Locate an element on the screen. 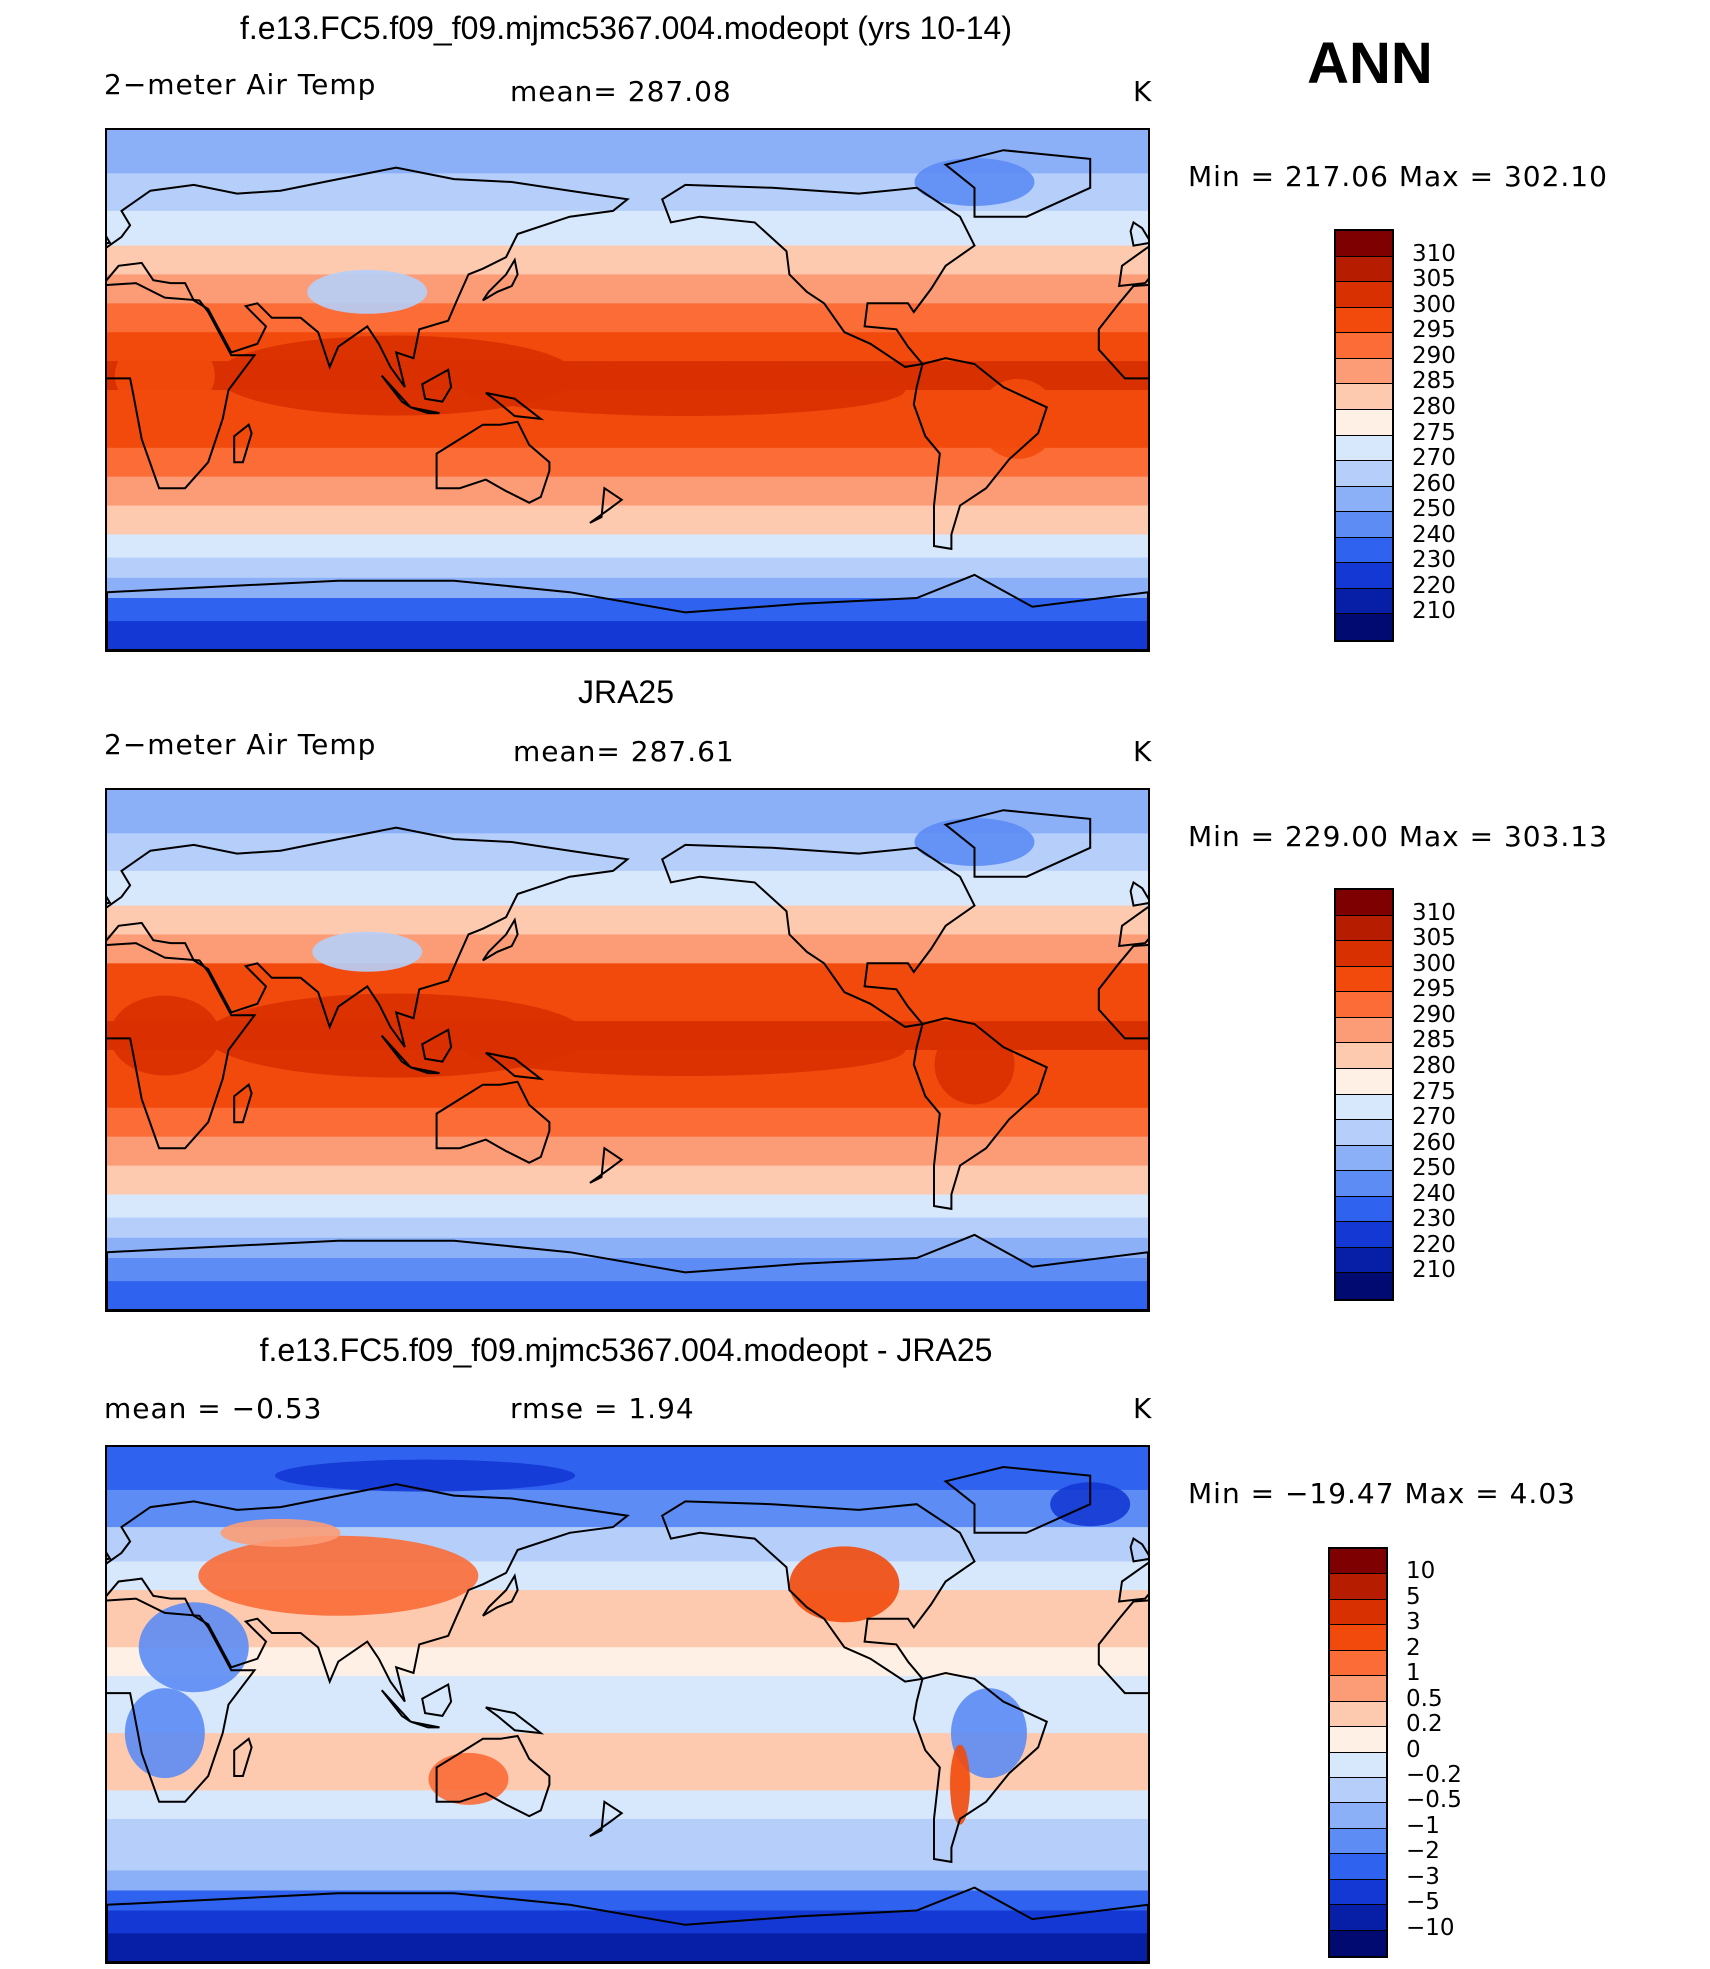  panel-1-colorbar-label: 230 is located at coordinates (1434, 560).